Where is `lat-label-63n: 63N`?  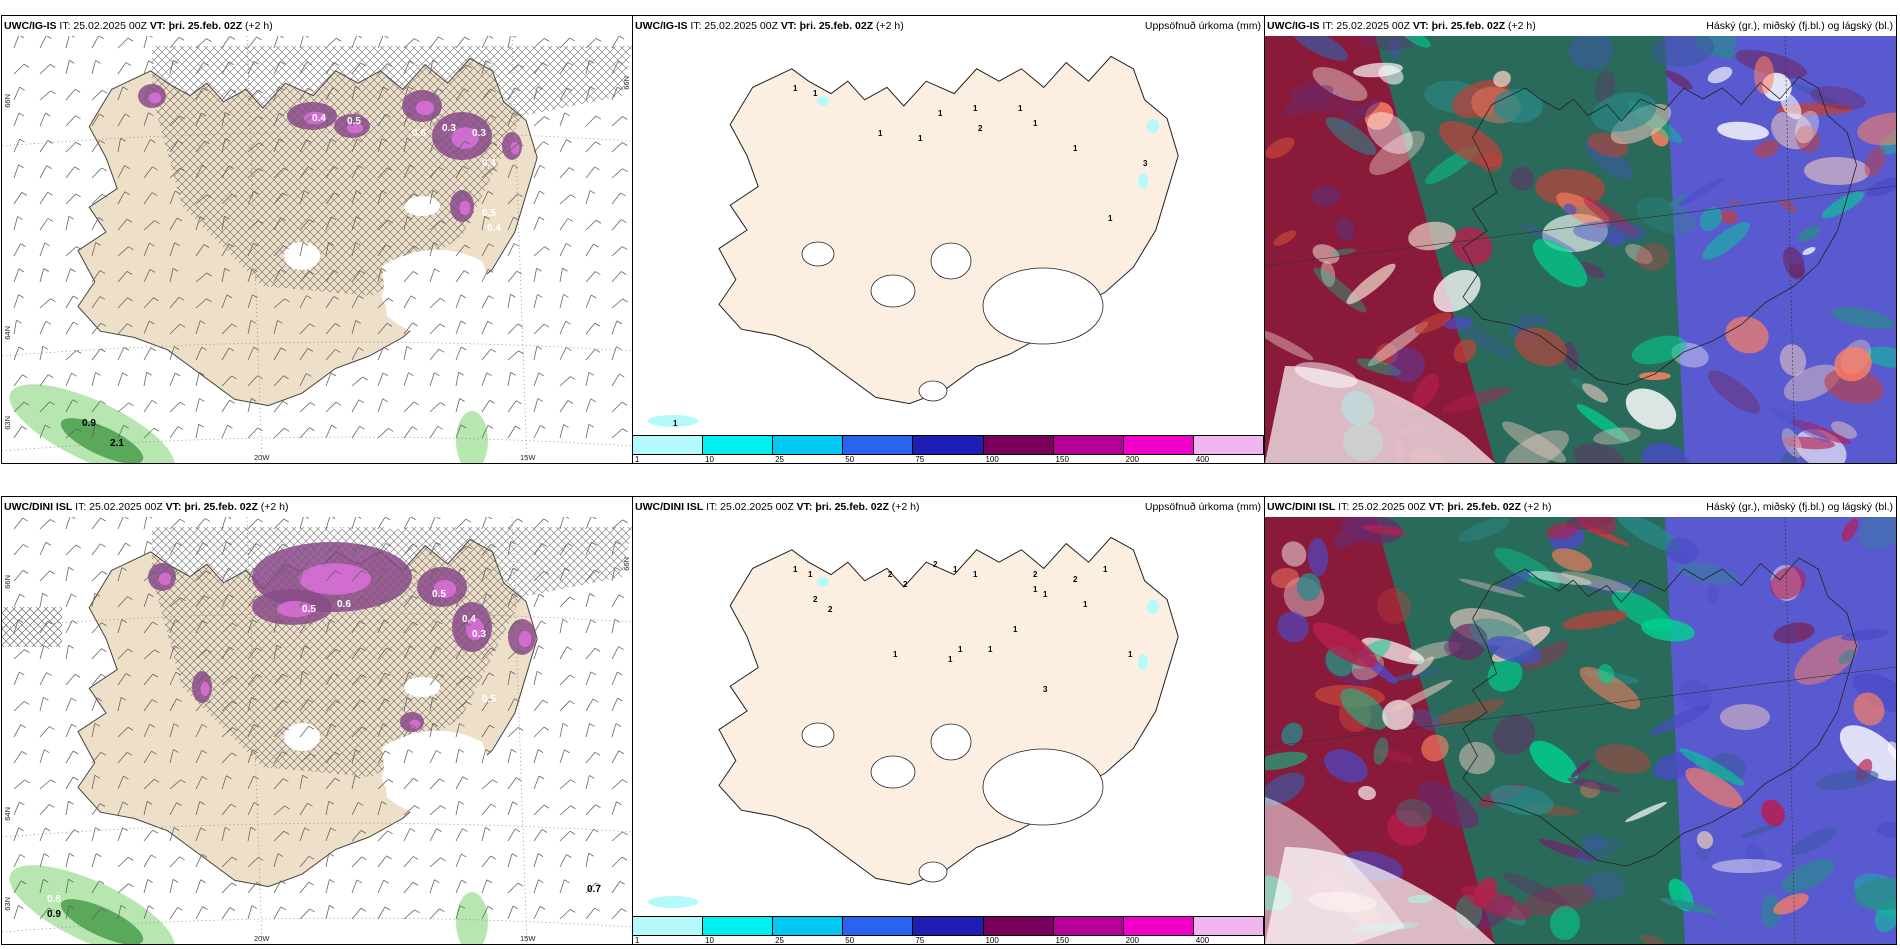
lat-label-63n: 63N is located at coordinates (7, 423).